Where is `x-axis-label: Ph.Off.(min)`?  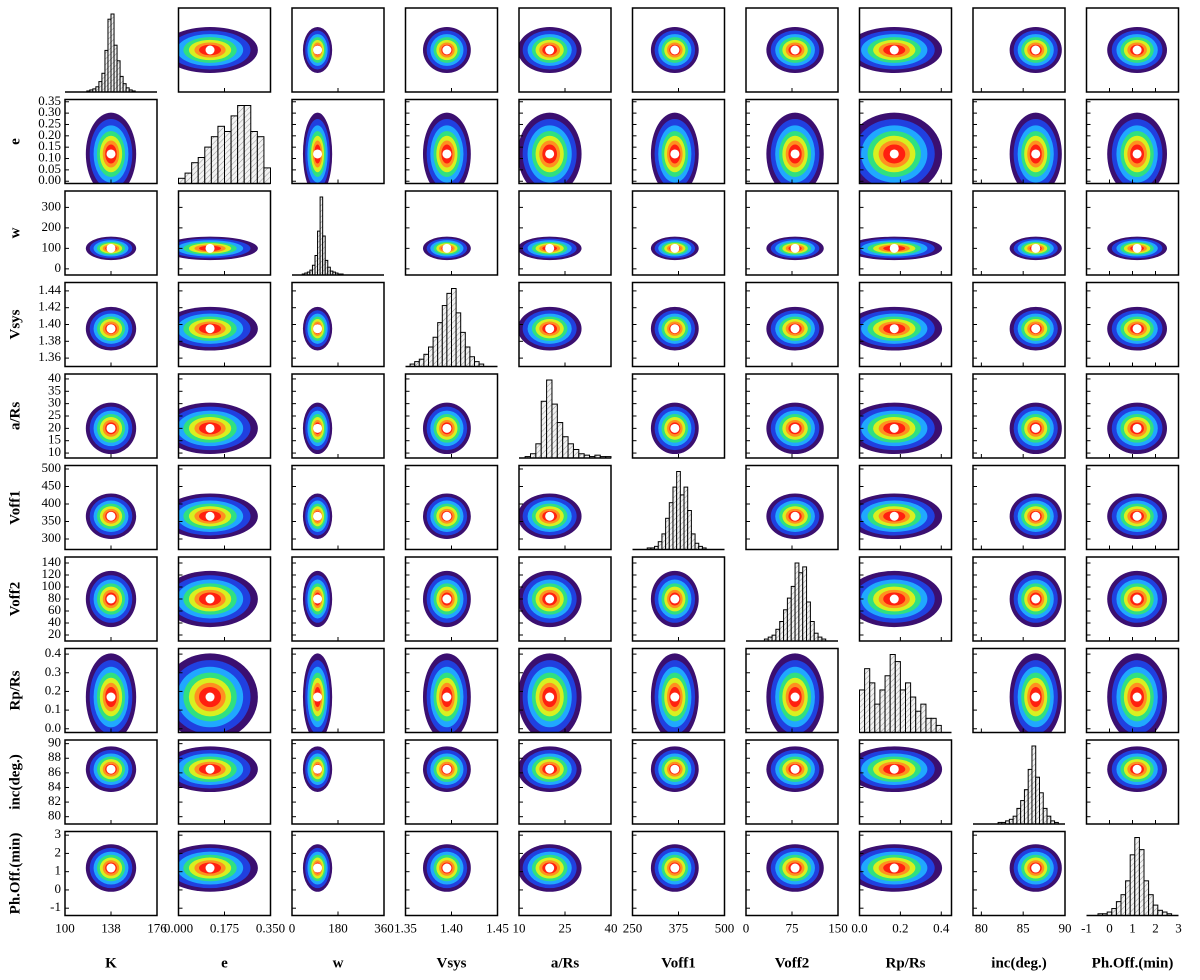 x-axis-label: Ph.Off.(min) is located at coordinates (1133, 963).